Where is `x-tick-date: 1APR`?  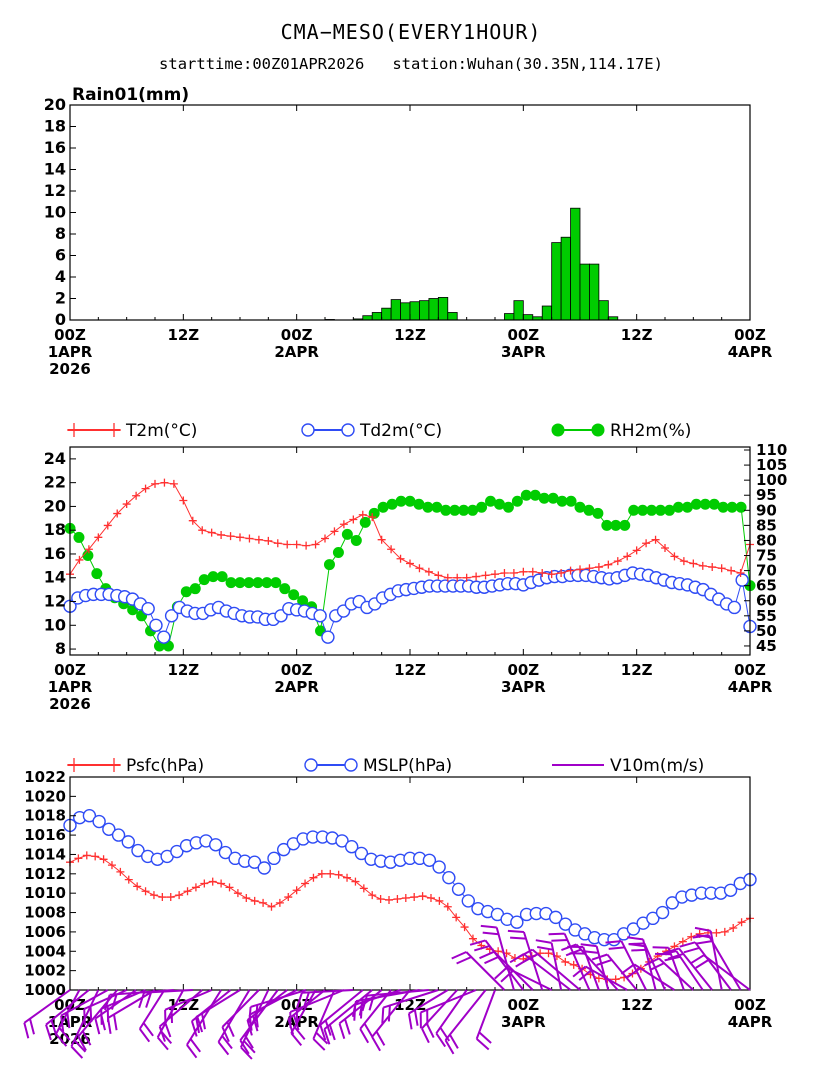 x-tick-date: 1APR is located at coordinates (70, 352).